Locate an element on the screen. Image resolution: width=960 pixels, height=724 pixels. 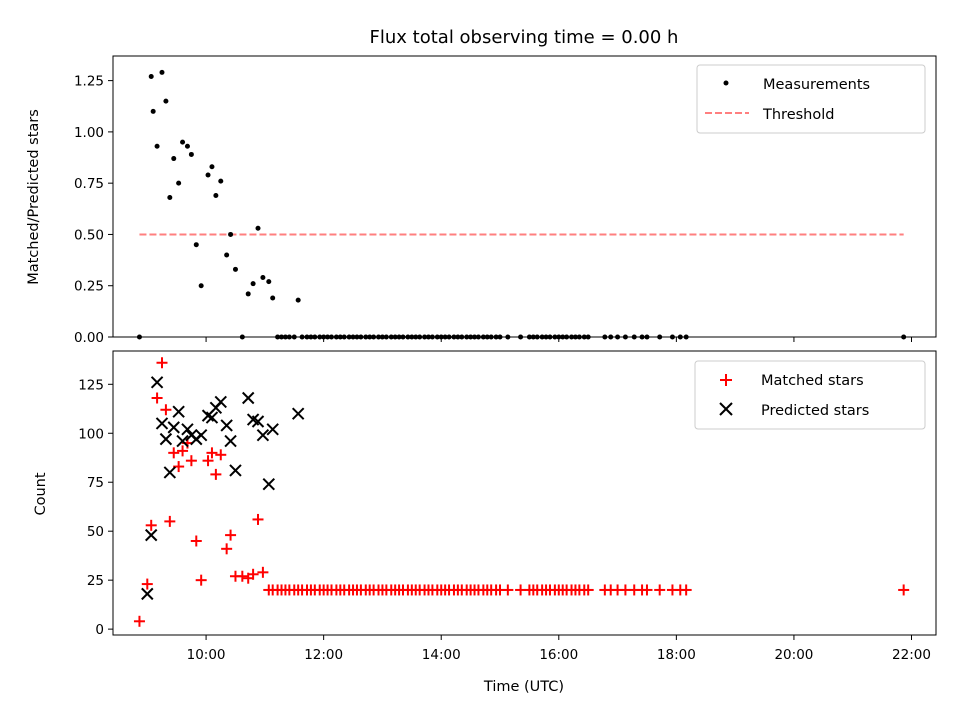
bottom-y-tick-label: 0 is located at coordinates (99, 630).